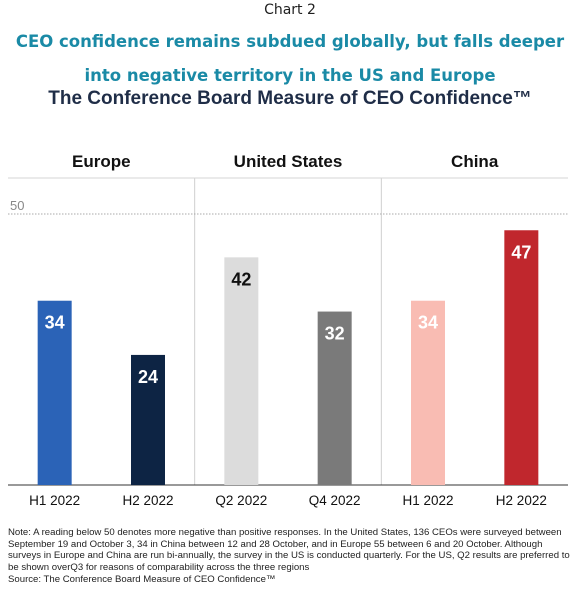 The width and height of the screenshot is (580, 596). Describe the element at coordinates (148, 377) in the screenshot. I see `bar-value-label: 24` at that location.